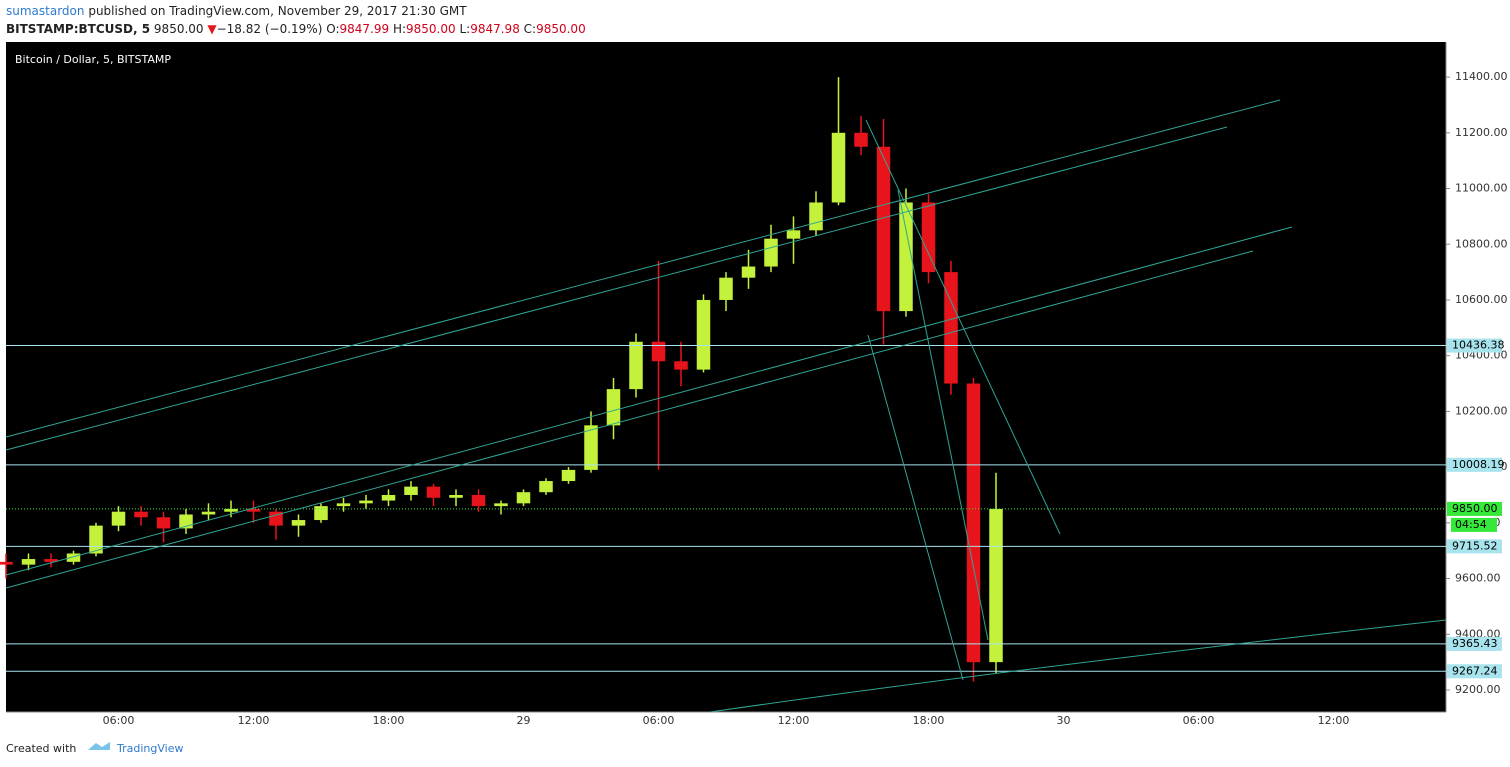 This screenshot has height=767, width=1510. Describe the element at coordinates (561, 29) in the screenshot. I see `c-value: 9850.00` at that location.